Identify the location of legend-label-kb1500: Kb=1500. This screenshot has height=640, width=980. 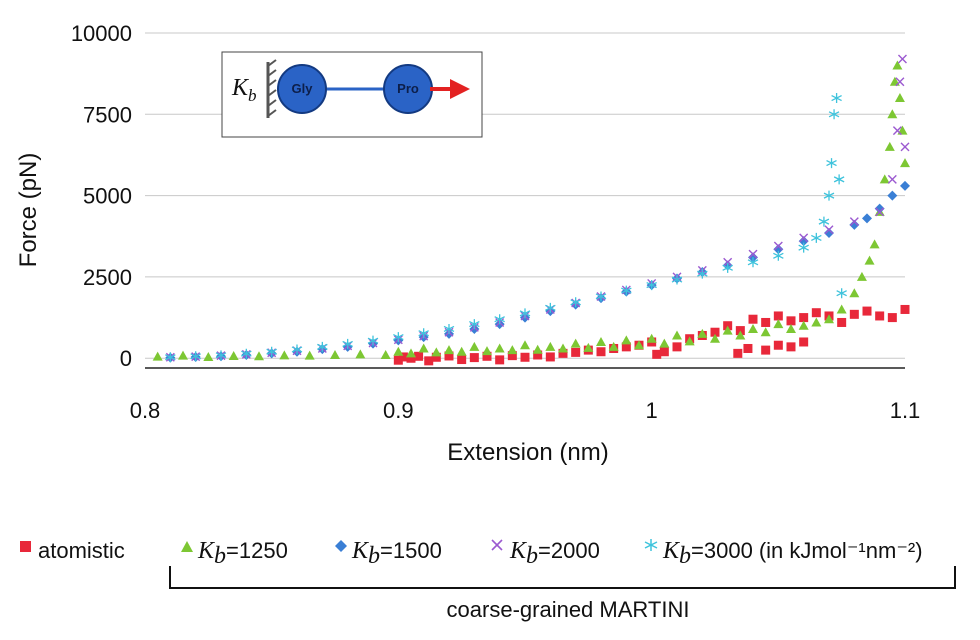
(396, 553).